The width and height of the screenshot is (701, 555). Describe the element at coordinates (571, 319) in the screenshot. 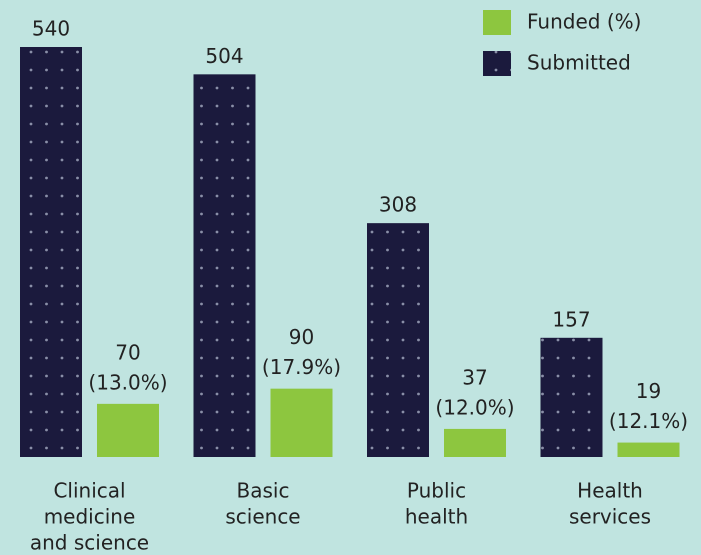

I see `value-label: 157` at that location.